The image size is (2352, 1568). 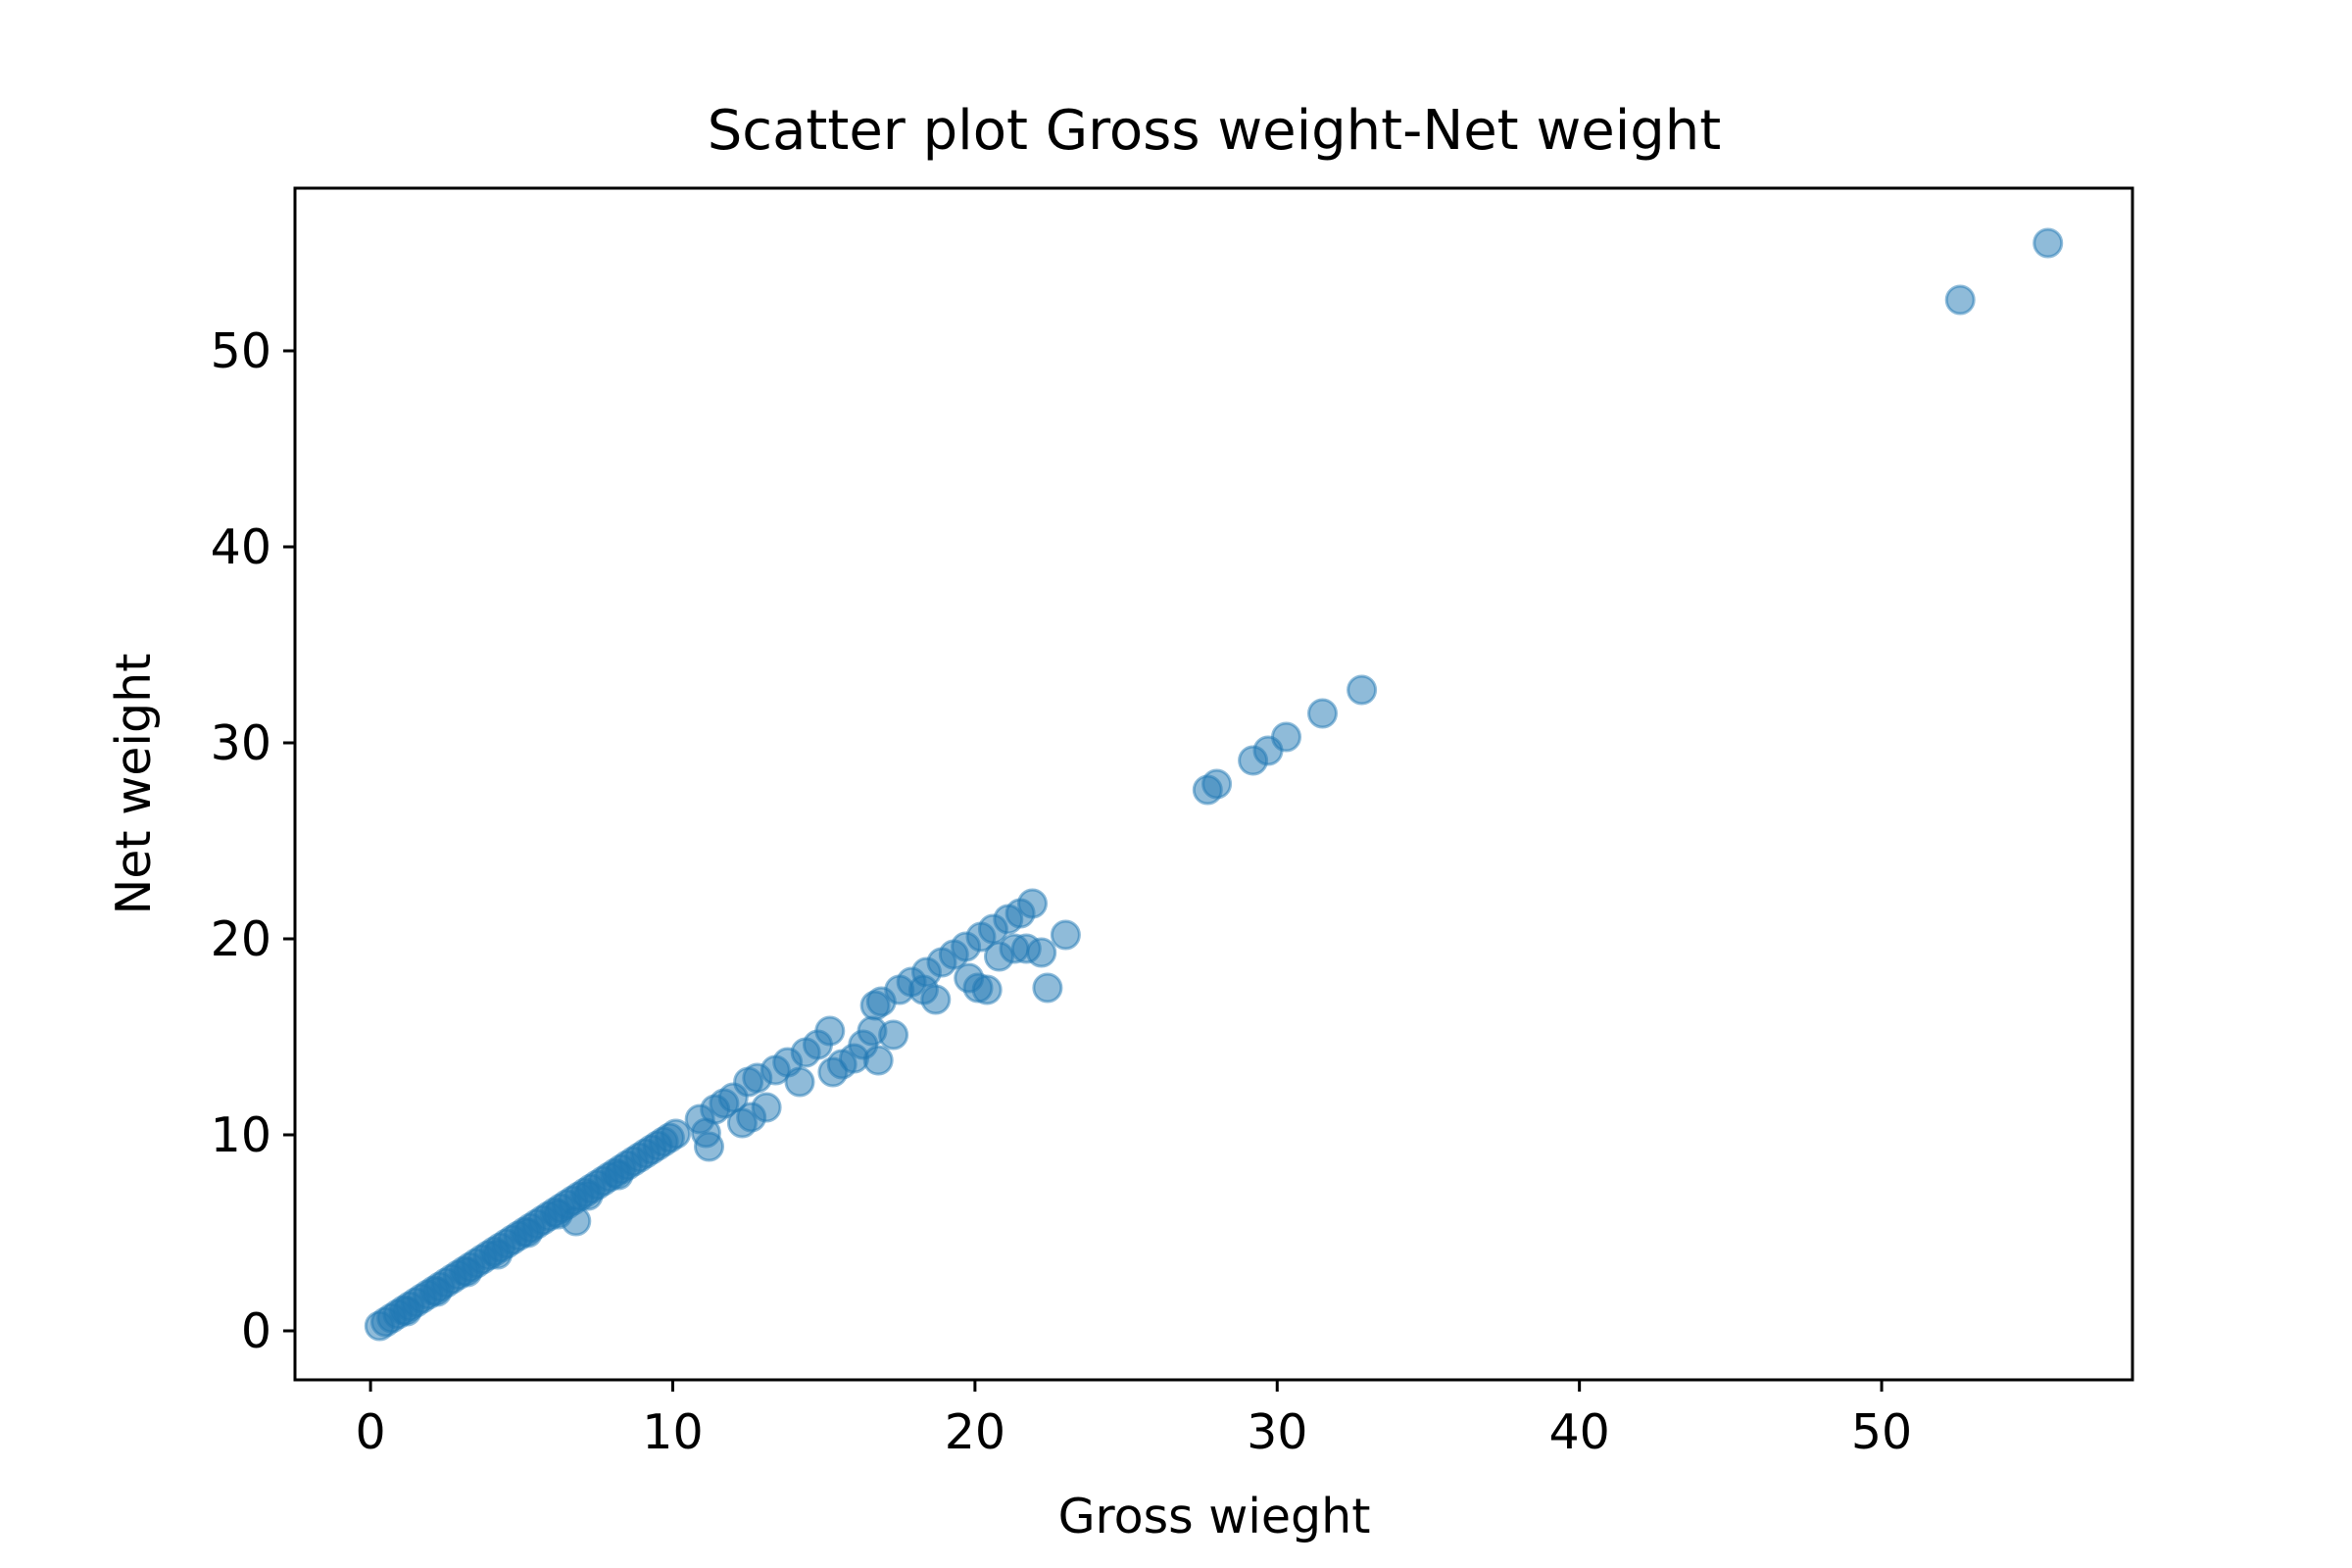 What do you see at coordinates (134, 784) in the screenshot?
I see `y-axis-label: Net weight` at bounding box center [134, 784].